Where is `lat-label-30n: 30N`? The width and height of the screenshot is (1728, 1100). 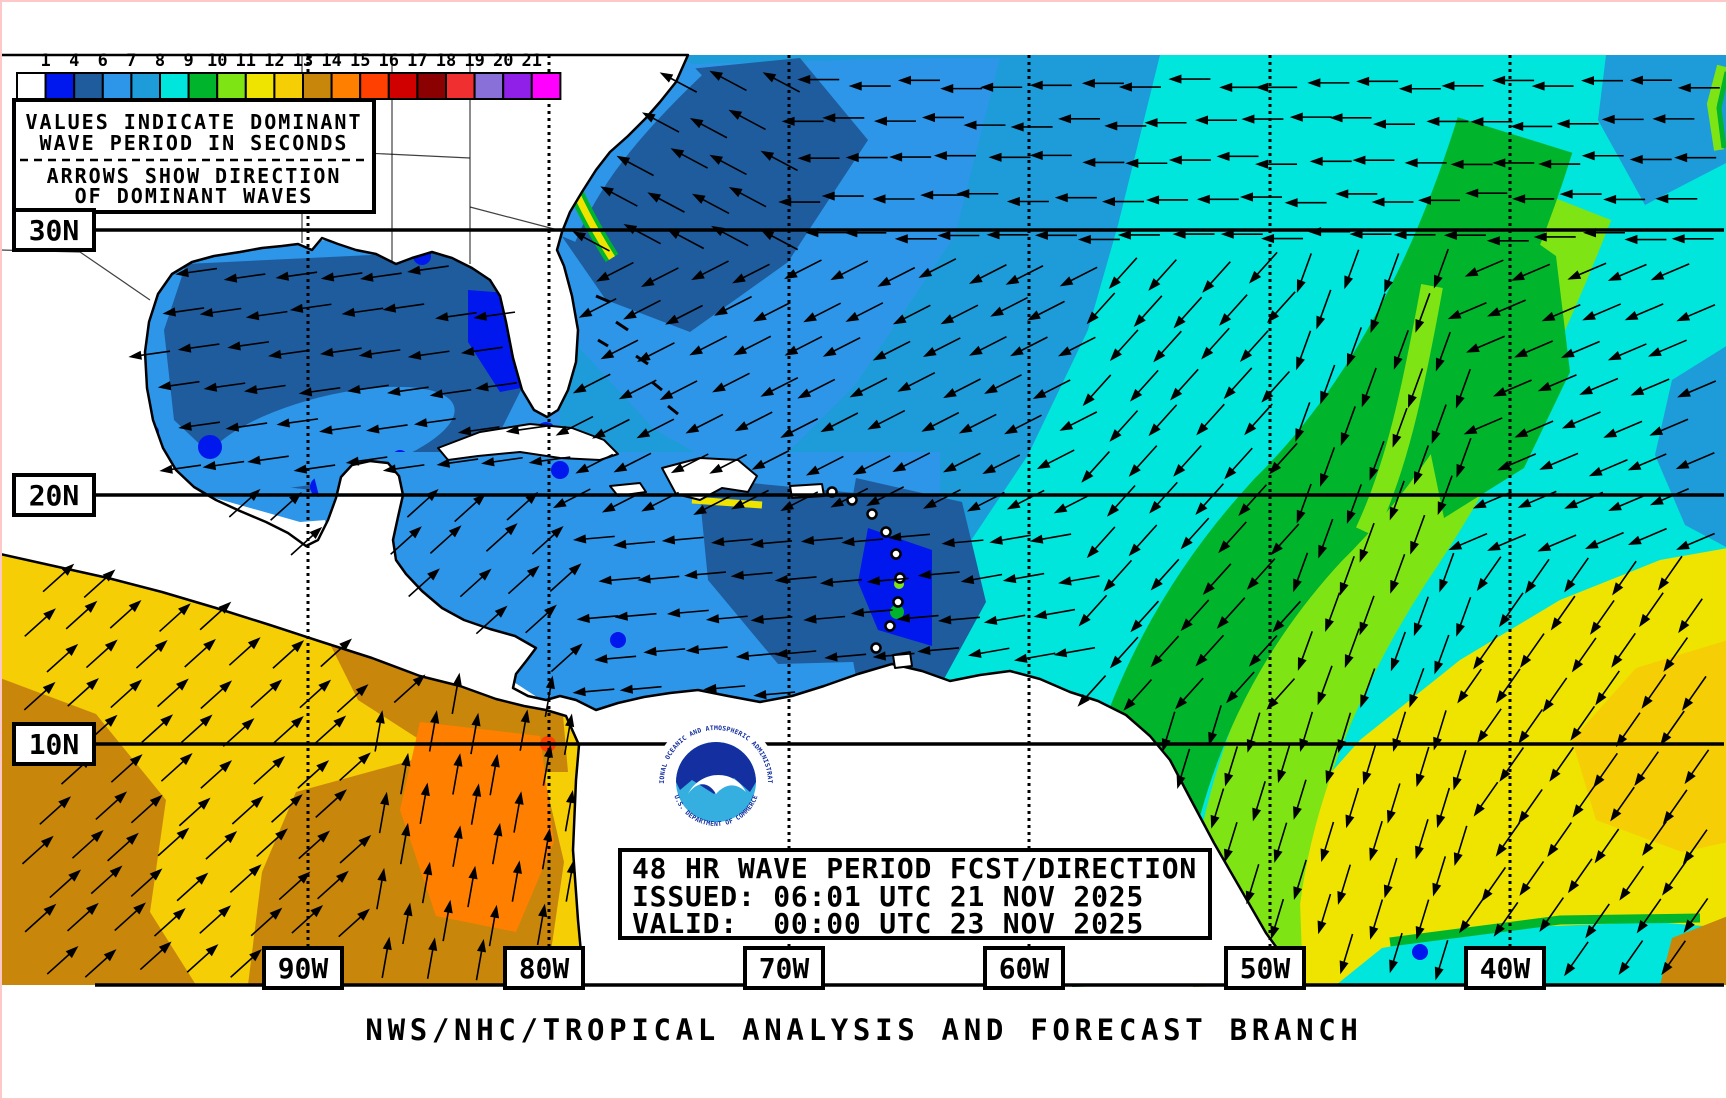 lat-label-30n: 30N is located at coordinates (54, 230).